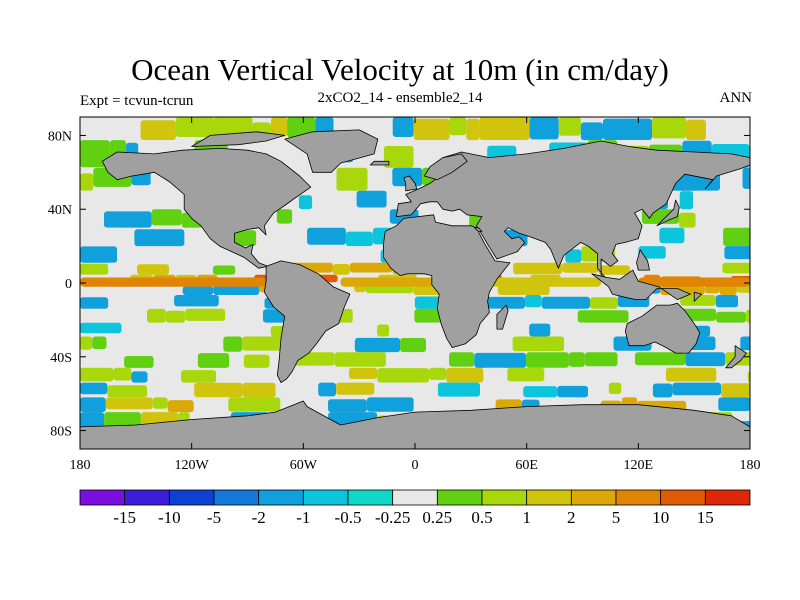 The width and height of the screenshot is (800, 600). I want to click on land-new-guinea-east, so click(697, 296).